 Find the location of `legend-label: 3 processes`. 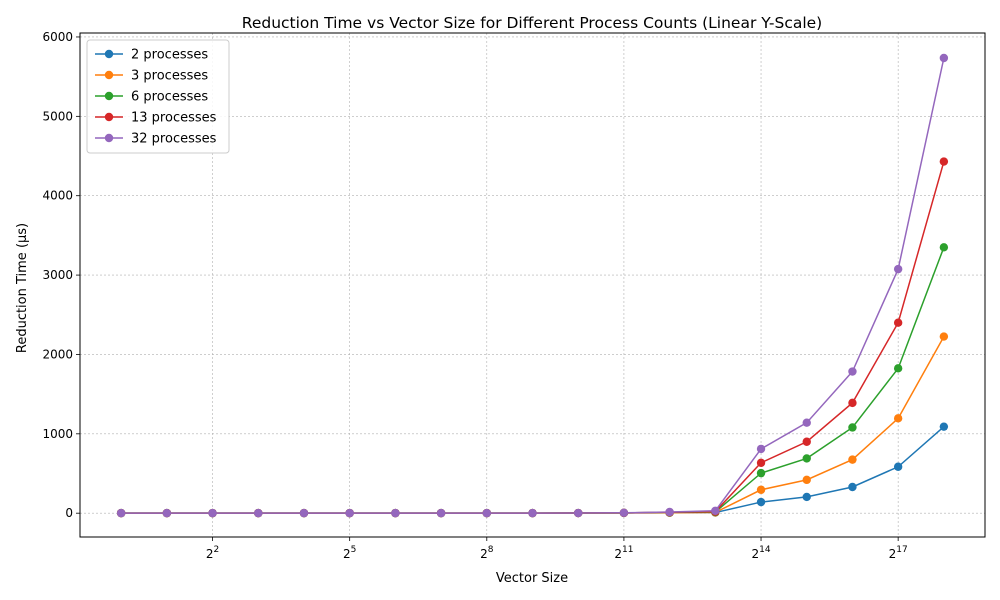

legend-label: 3 processes is located at coordinates (169, 76).